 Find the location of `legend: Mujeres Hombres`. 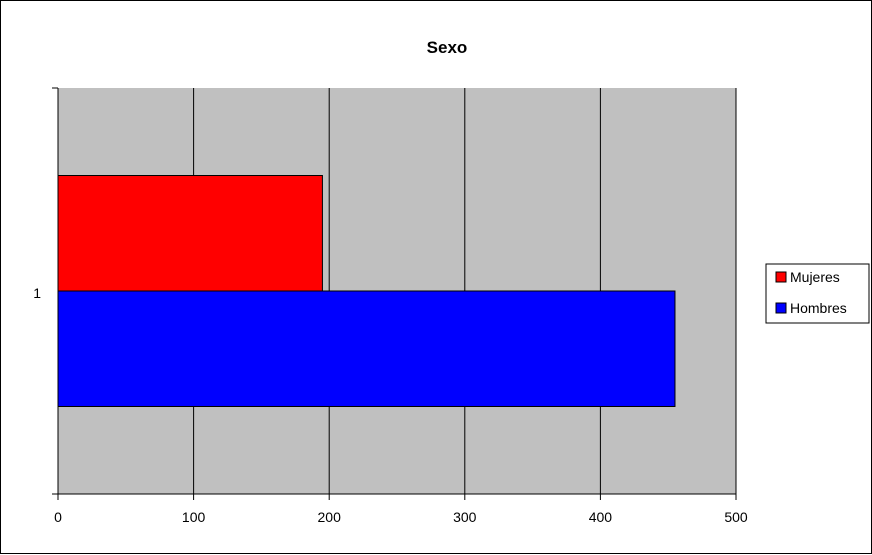

legend: Mujeres Hombres is located at coordinates (817, 293).